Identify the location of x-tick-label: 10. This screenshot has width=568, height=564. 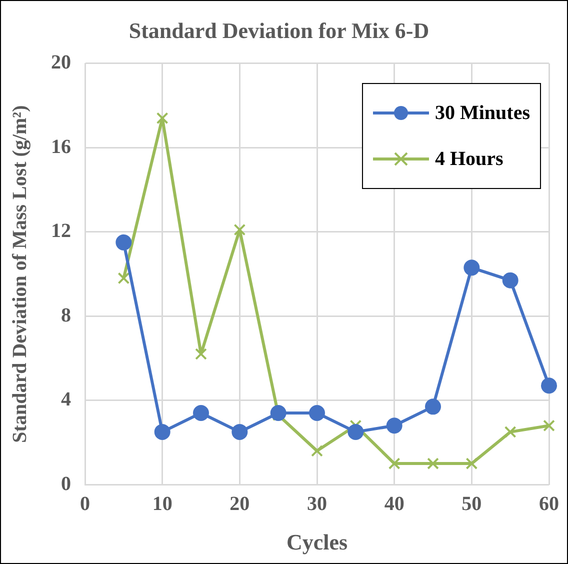
(162, 503).